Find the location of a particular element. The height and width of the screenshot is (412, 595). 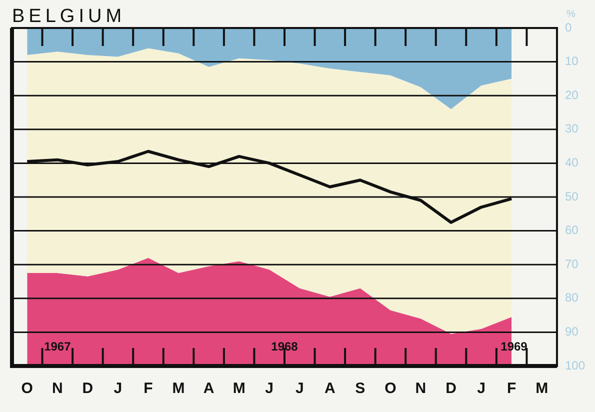

y-tick-label: 0 is located at coordinates (568, 27).